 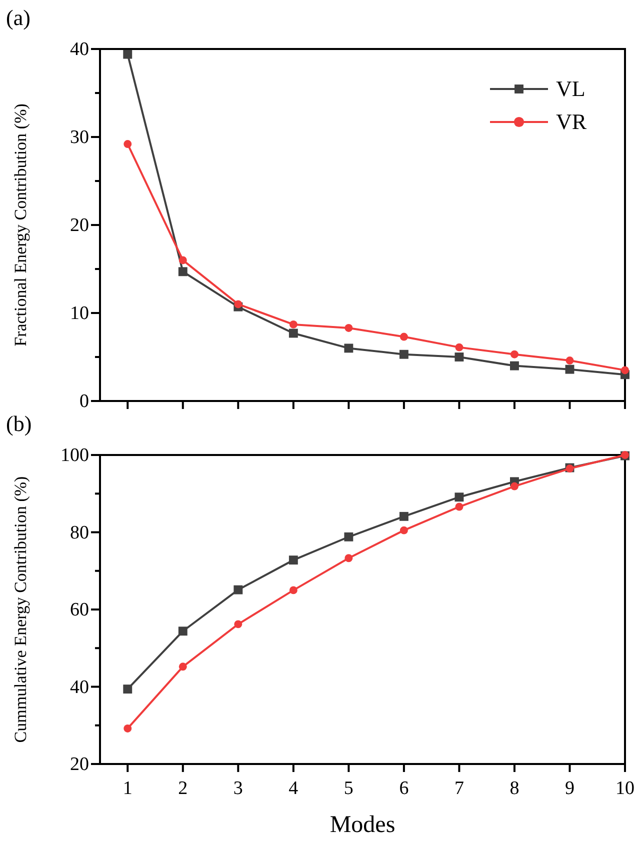 I want to click on y-tick-label: 0, so click(x=84, y=401).